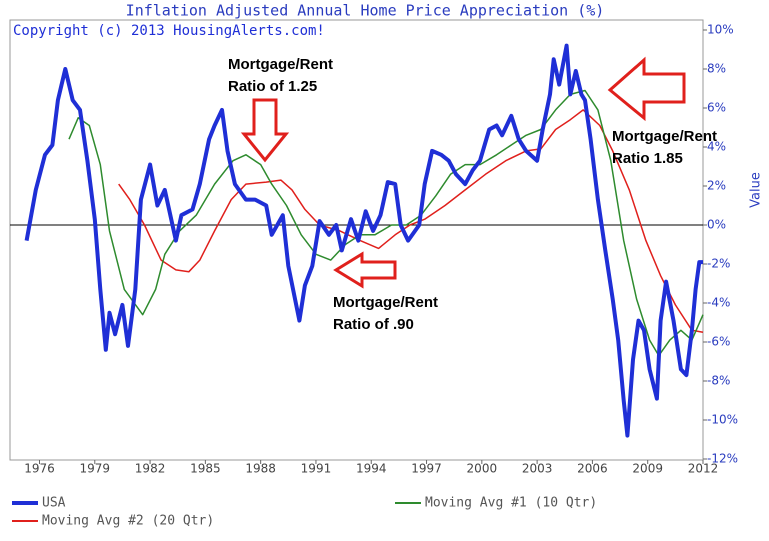 The height and width of the screenshot is (541, 769). Describe the element at coordinates (718, 381) in the screenshot. I see `y-tick-label: -8%` at that location.